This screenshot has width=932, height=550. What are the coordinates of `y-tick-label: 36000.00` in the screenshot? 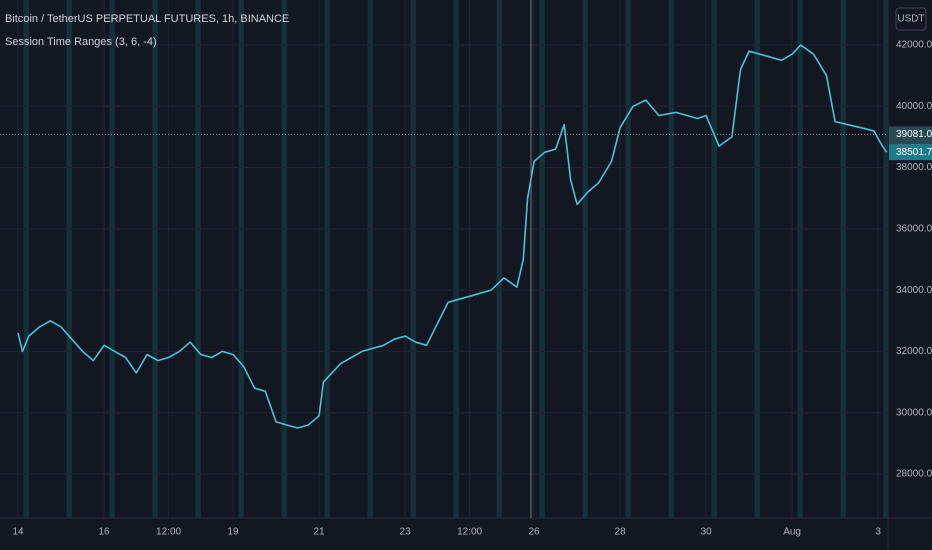 It's located at (914, 228).